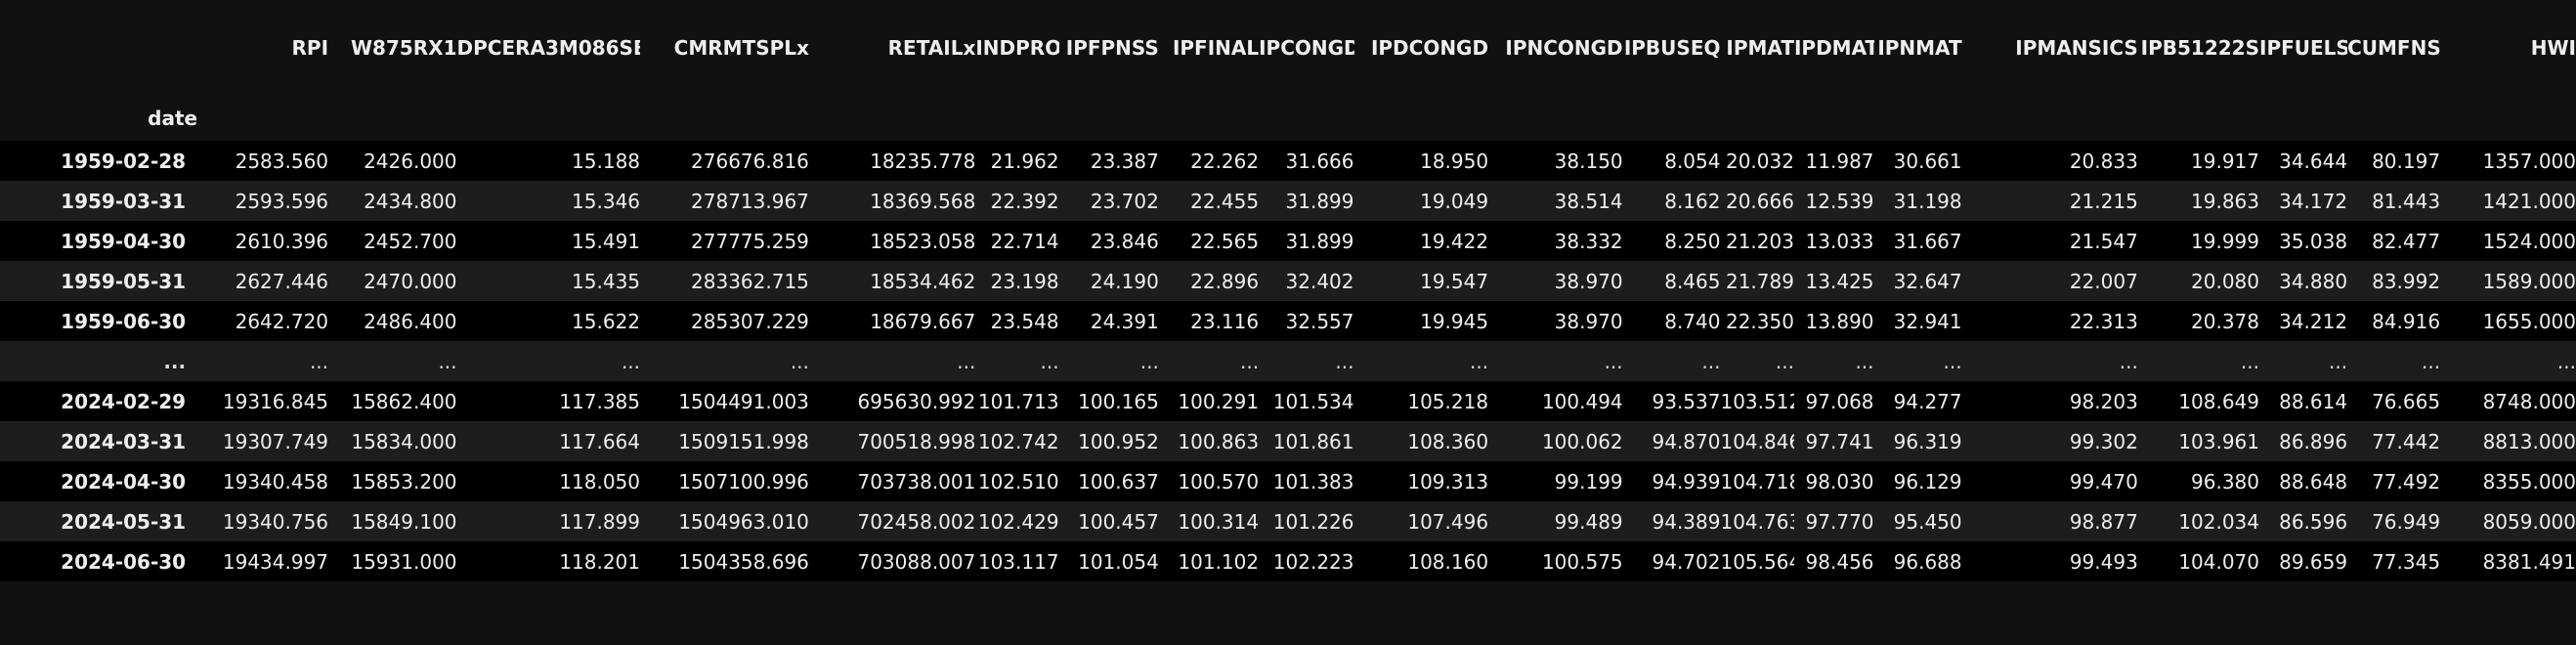 This screenshot has height=645, width=2576. Describe the element at coordinates (2407, 521) in the screenshot. I see `table-cell: 76.949` at that location.